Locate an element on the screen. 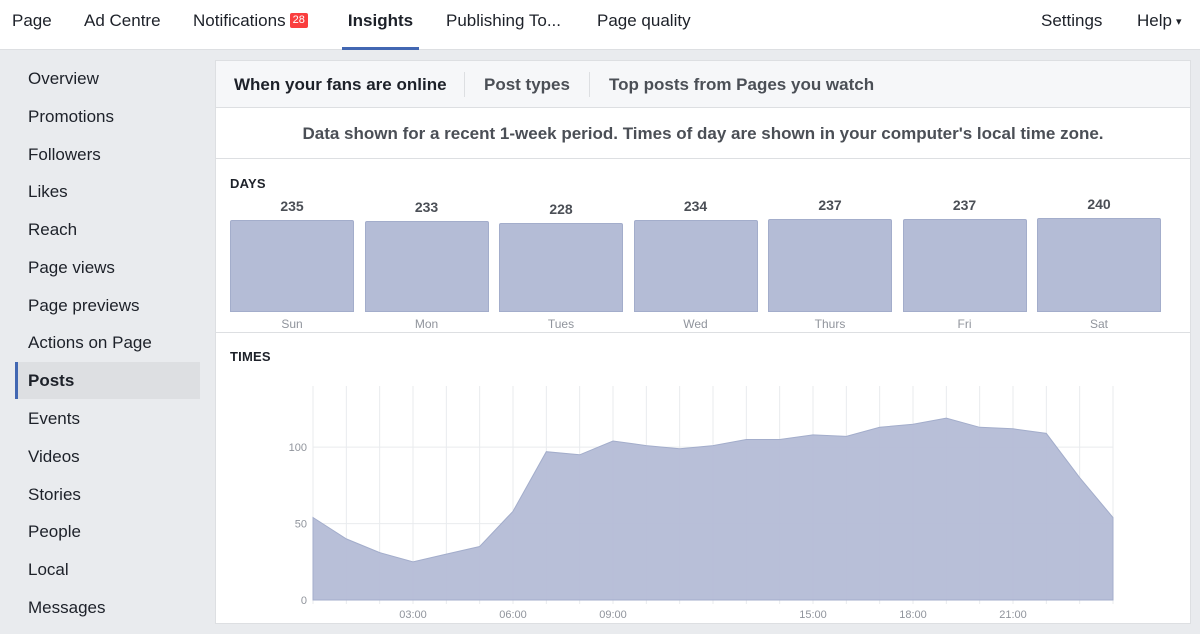 Image resolution: width=1200 pixels, height=634 pixels. day-bar-value: 234 is located at coordinates (695, 206).